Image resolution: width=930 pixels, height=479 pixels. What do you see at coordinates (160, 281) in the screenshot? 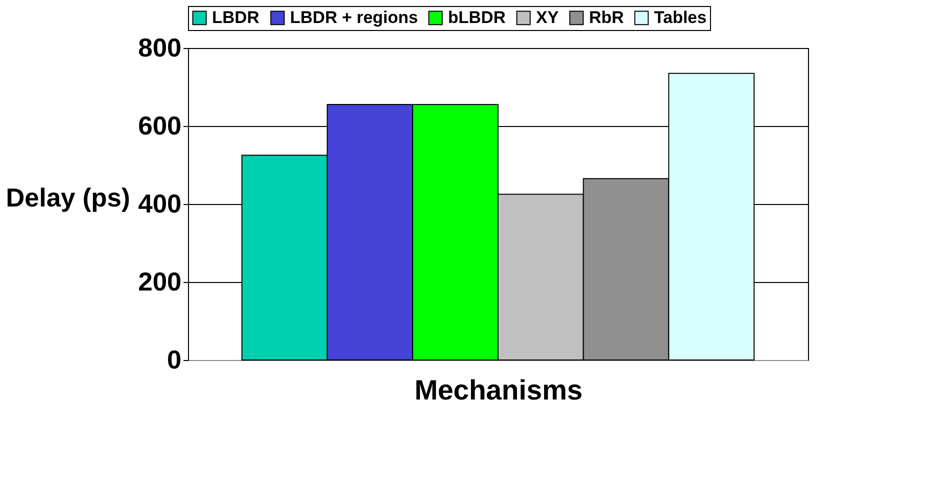
I see `y-tick-label: 200` at bounding box center [160, 281].